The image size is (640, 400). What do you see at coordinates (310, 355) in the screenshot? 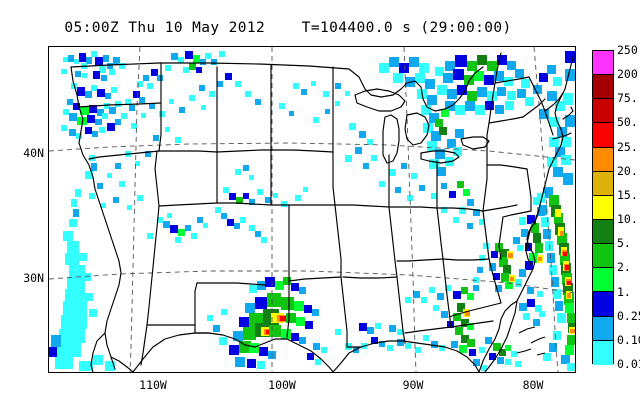
I see `gulf-coast-line` at bounding box center [310, 355].